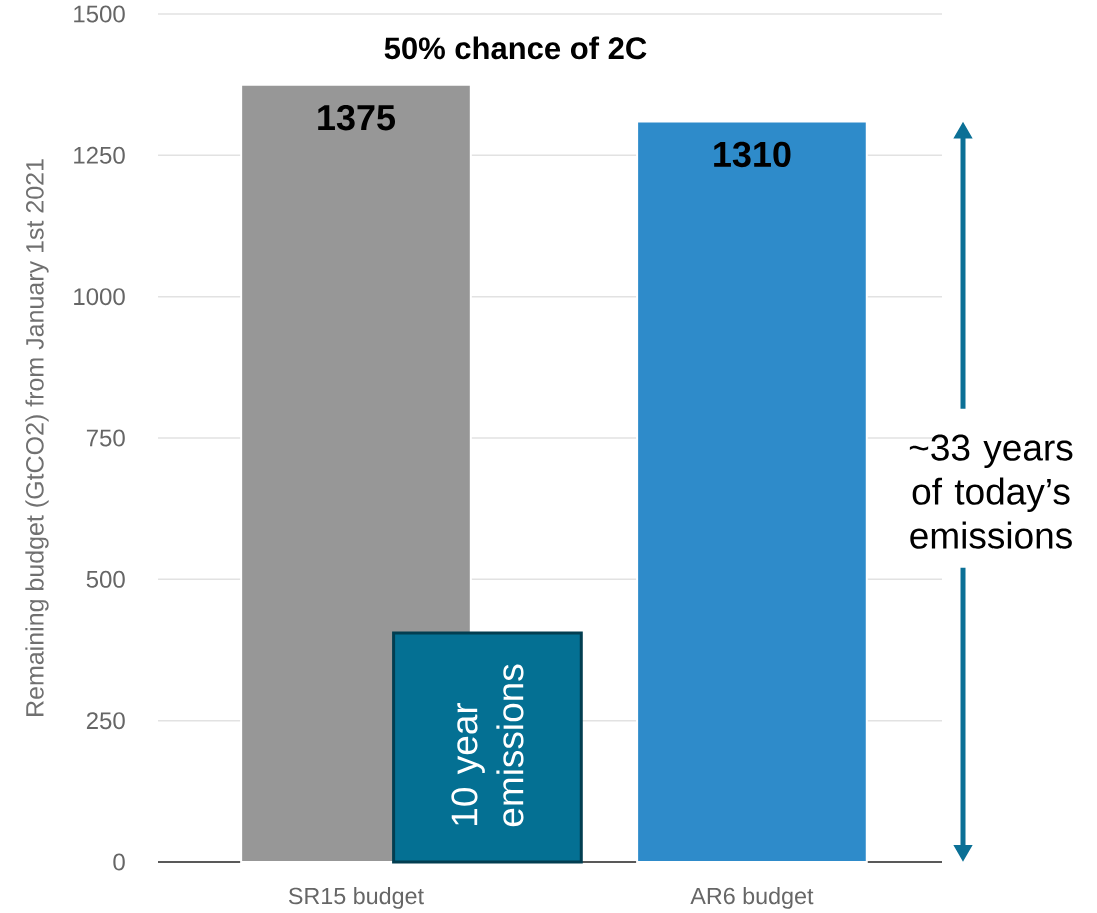  I want to click on y-tick-label: 1250, so click(99, 155).